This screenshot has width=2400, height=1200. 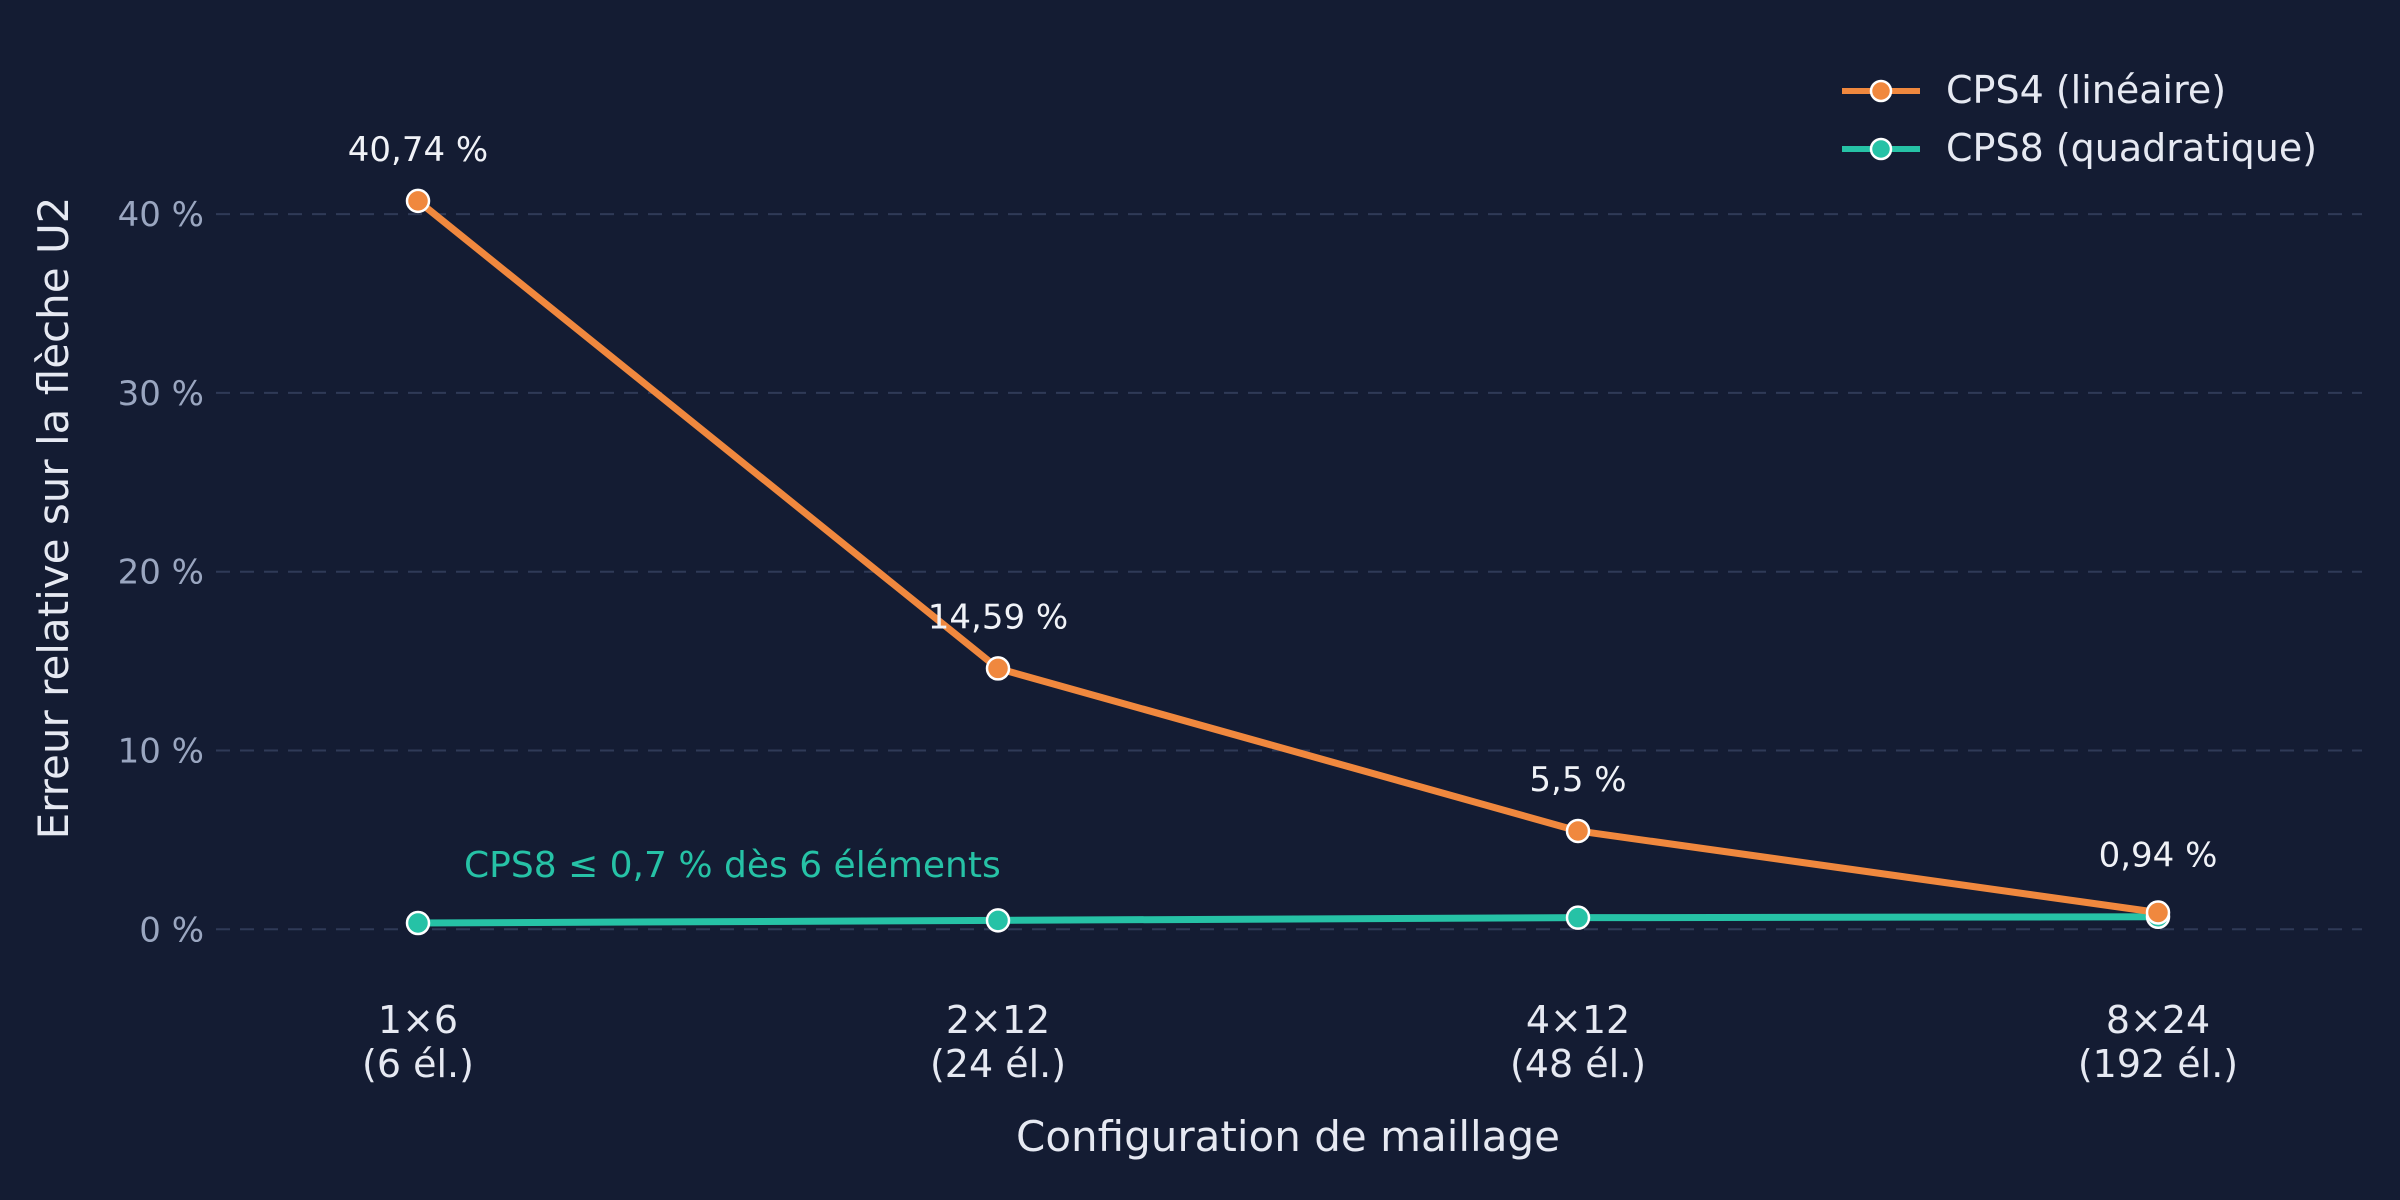 I want to click on y-axis-ticks: 0 % 10 % 20 % 30 % 40 %, so click(x=161, y=572).